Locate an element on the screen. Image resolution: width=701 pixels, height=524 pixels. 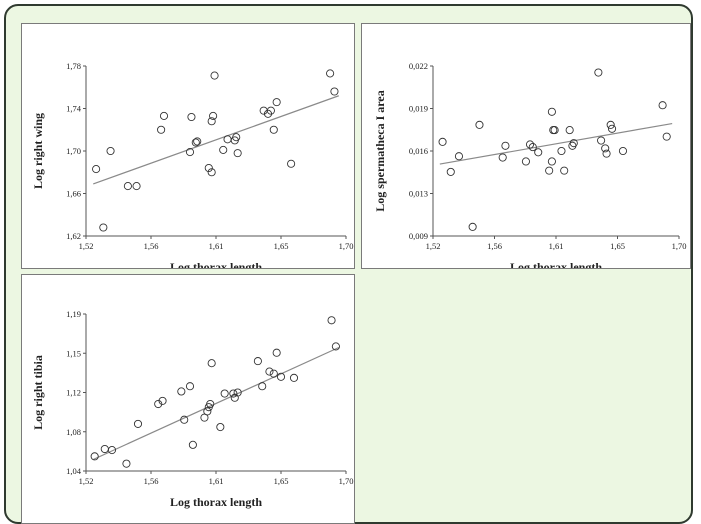
y-tick-label: 1,66 is located at coordinates (73, 194).